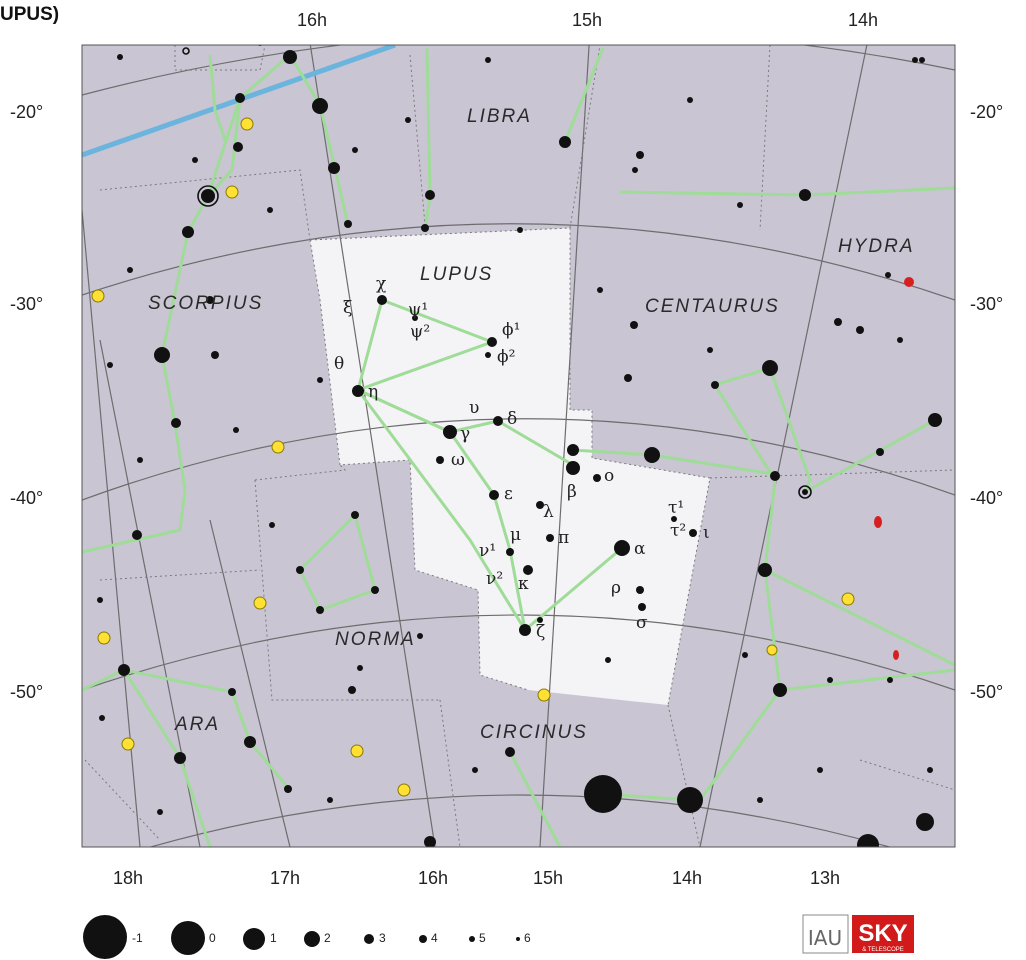 The image size is (1026, 960). What do you see at coordinates (512, 419) in the screenshot?
I see `star-label-delta: δ` at bounding box center [512, 419].